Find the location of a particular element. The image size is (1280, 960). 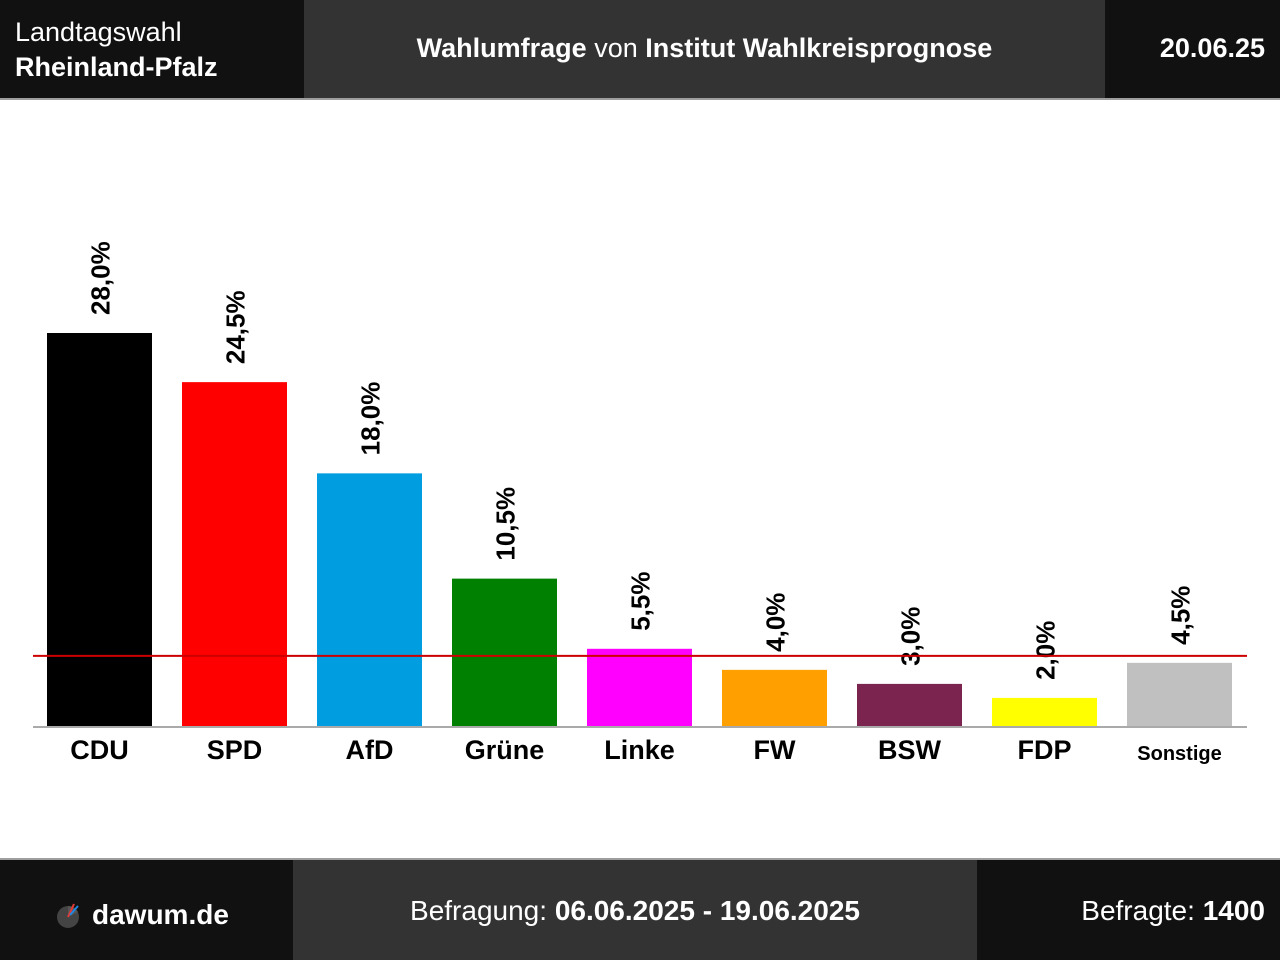

header-bar is located at coordinates (640, 49).